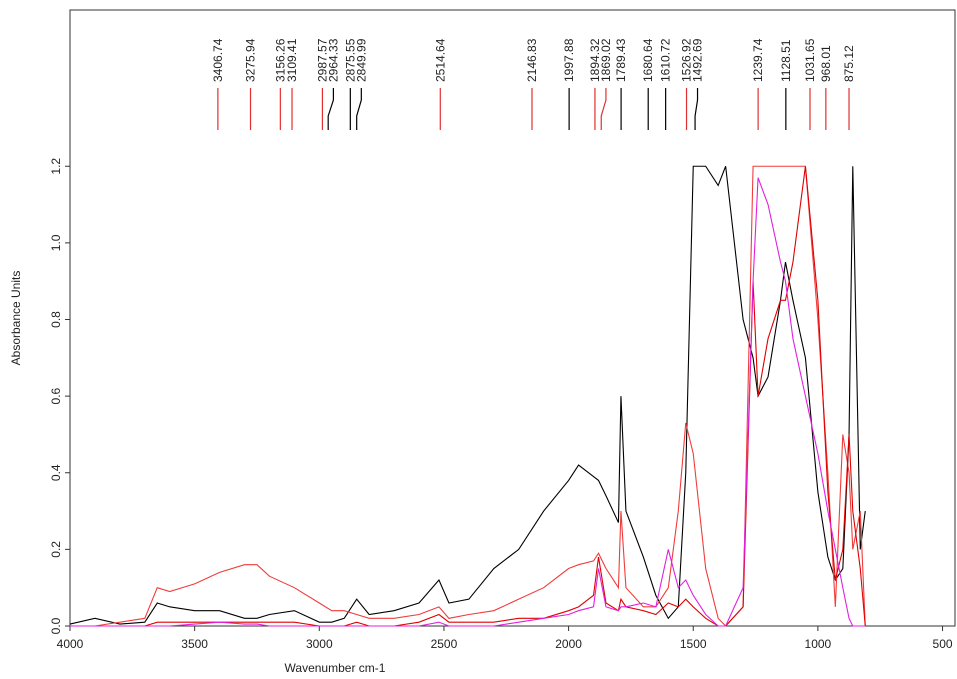  I want to click on peak-label: 2146.83, so click(532, 60).